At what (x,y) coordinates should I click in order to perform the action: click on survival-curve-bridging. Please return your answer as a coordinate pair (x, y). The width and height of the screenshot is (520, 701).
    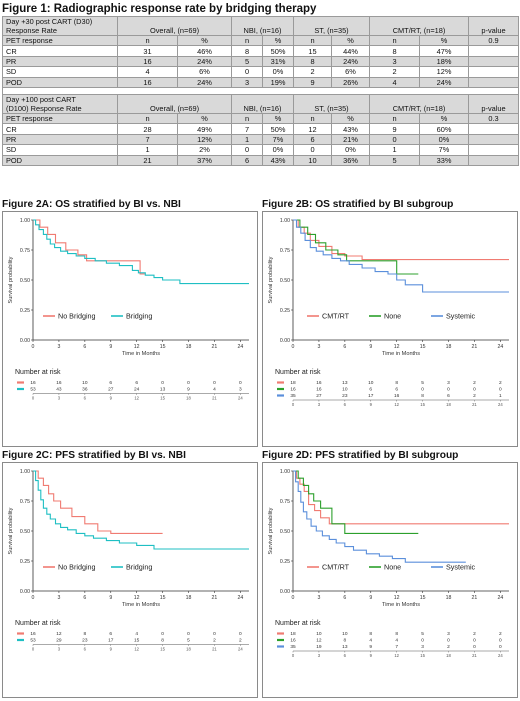
    Looking at the image, I should click on (141, 252).